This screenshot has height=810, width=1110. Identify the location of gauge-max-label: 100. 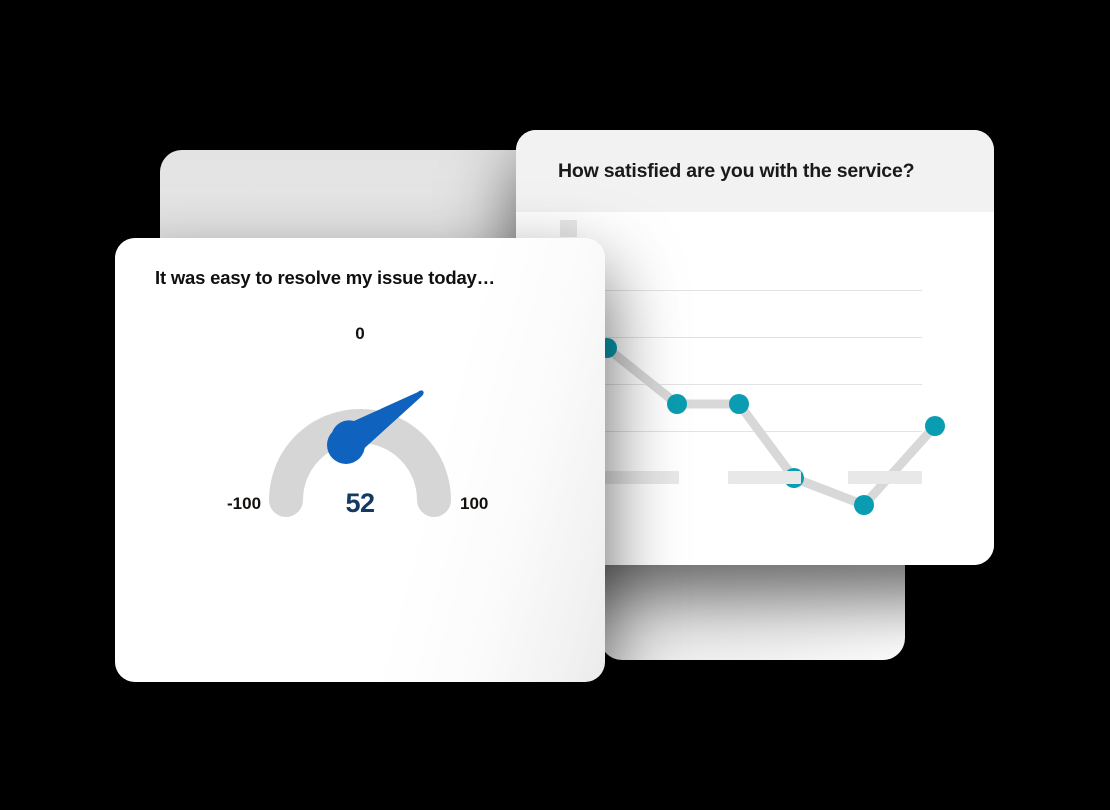
(474, 503).